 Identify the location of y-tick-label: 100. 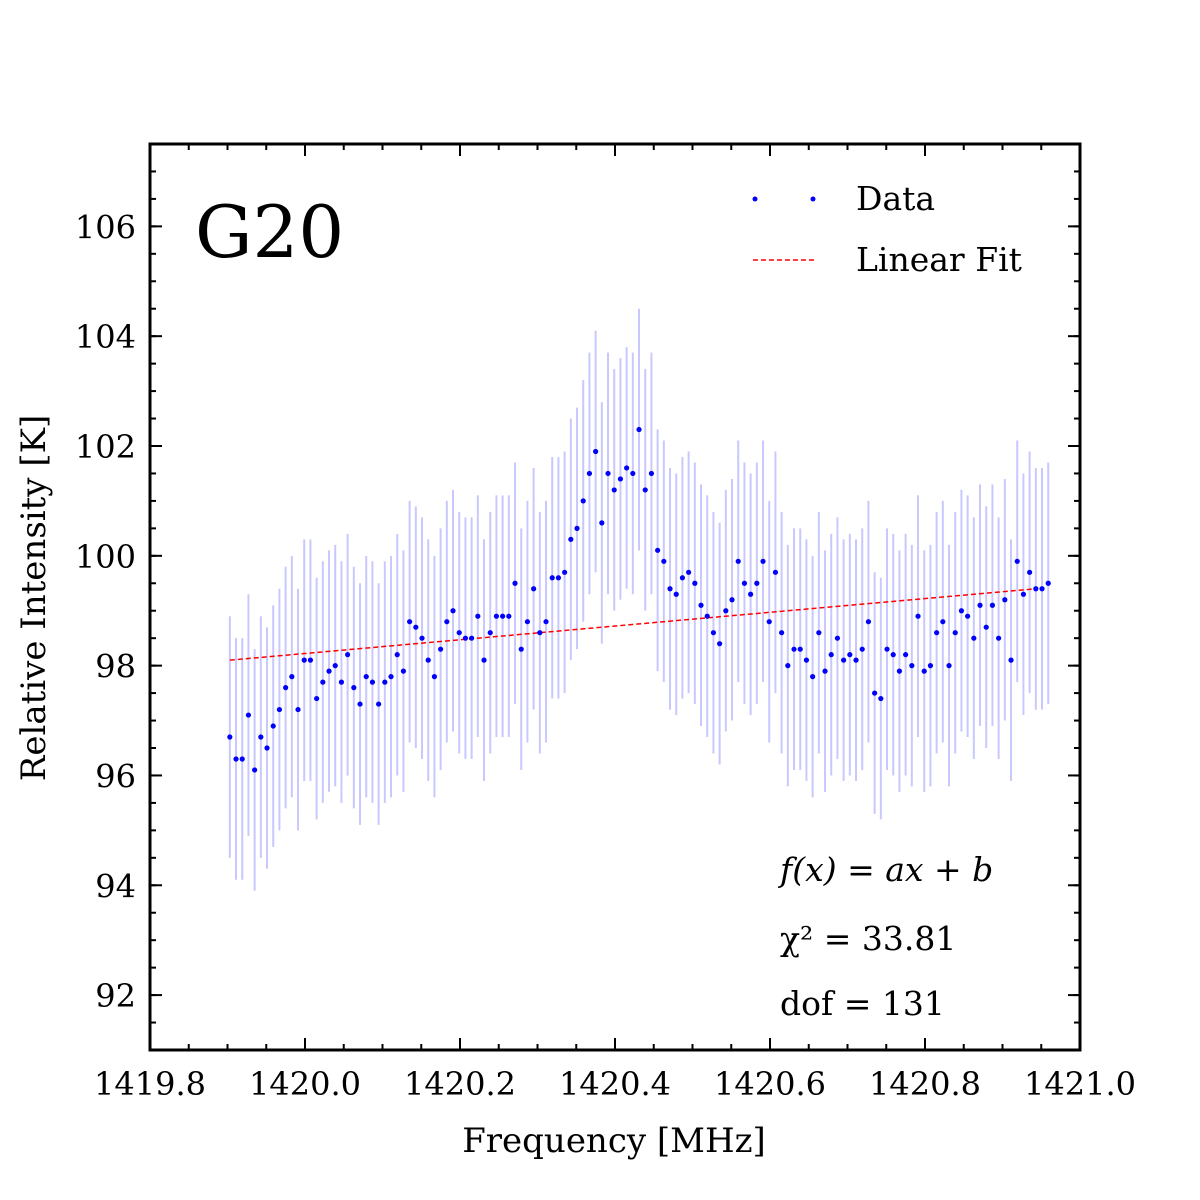
(105, 557).